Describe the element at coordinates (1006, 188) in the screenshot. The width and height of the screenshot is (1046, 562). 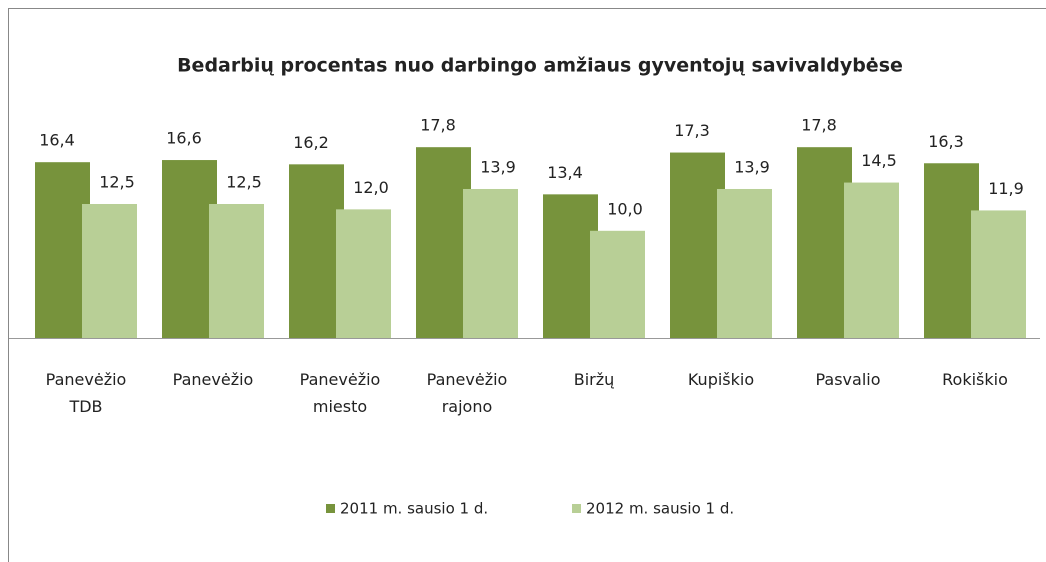
I see `value-label: 11,9` at that location.